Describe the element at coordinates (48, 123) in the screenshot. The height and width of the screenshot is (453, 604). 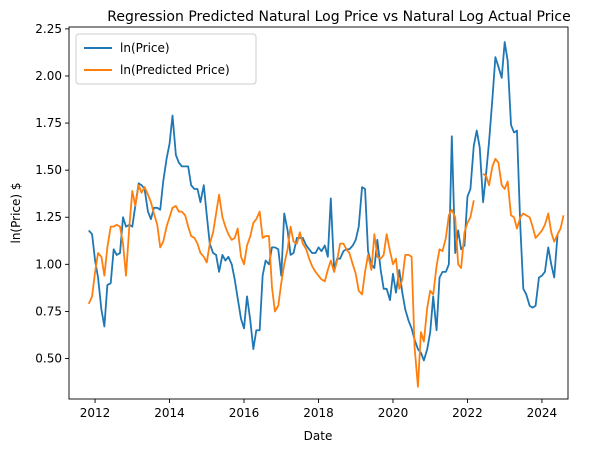
I see `y-tick-label: 1.75` at that location.